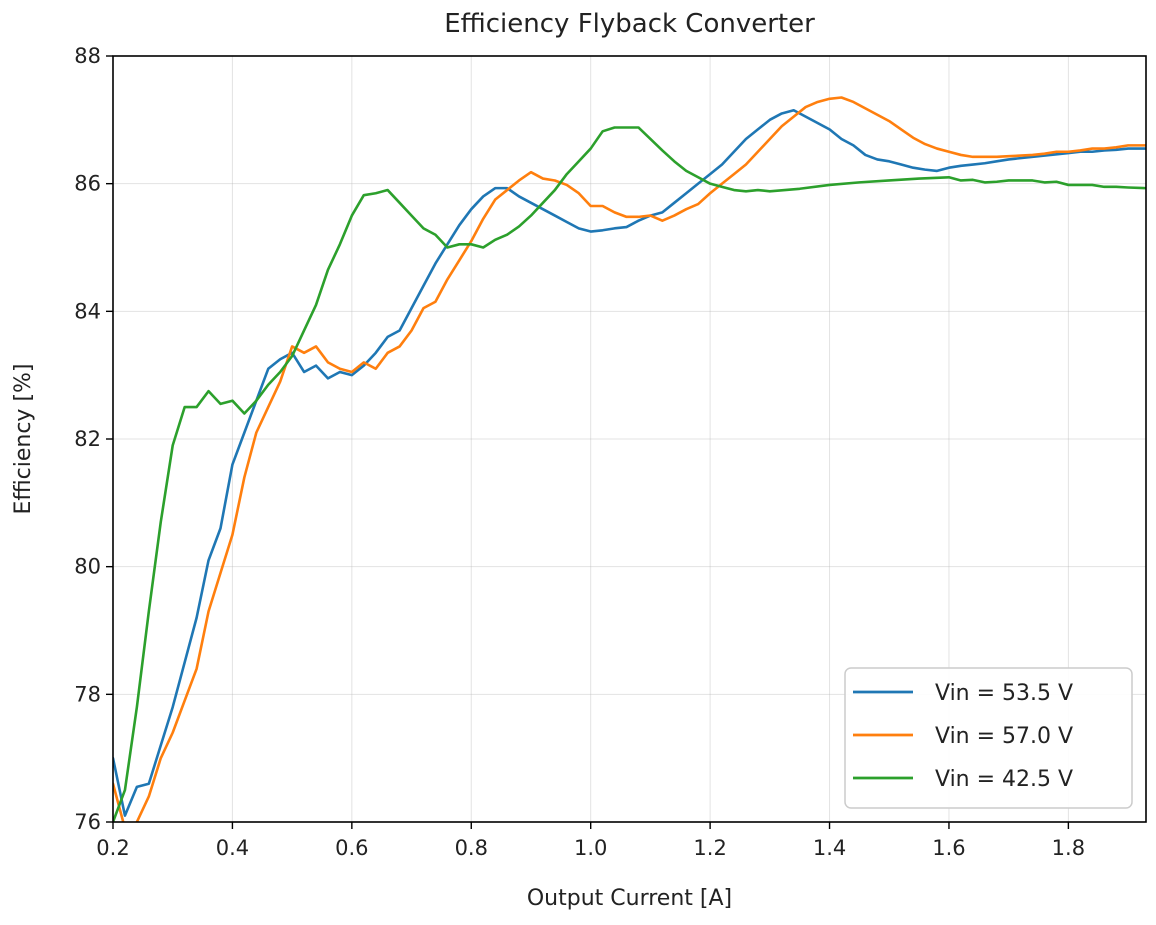 Image resolution: width=1156 pixels, height=925 pixels. Describe the element at coordinates (629, 898) in the screenshot. I see `x-axis-title: Output Current [A]` at that location.